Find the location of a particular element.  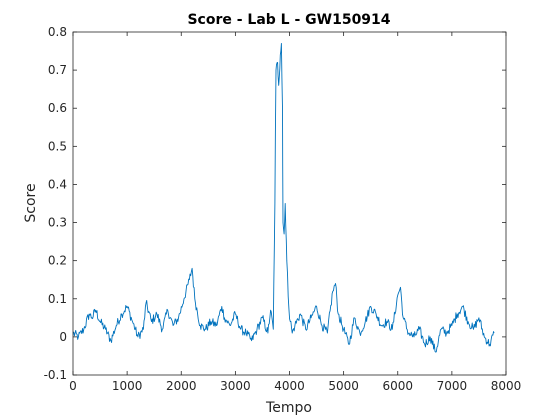

x-tick-label: 7000 is located at coordinates (452, 386).